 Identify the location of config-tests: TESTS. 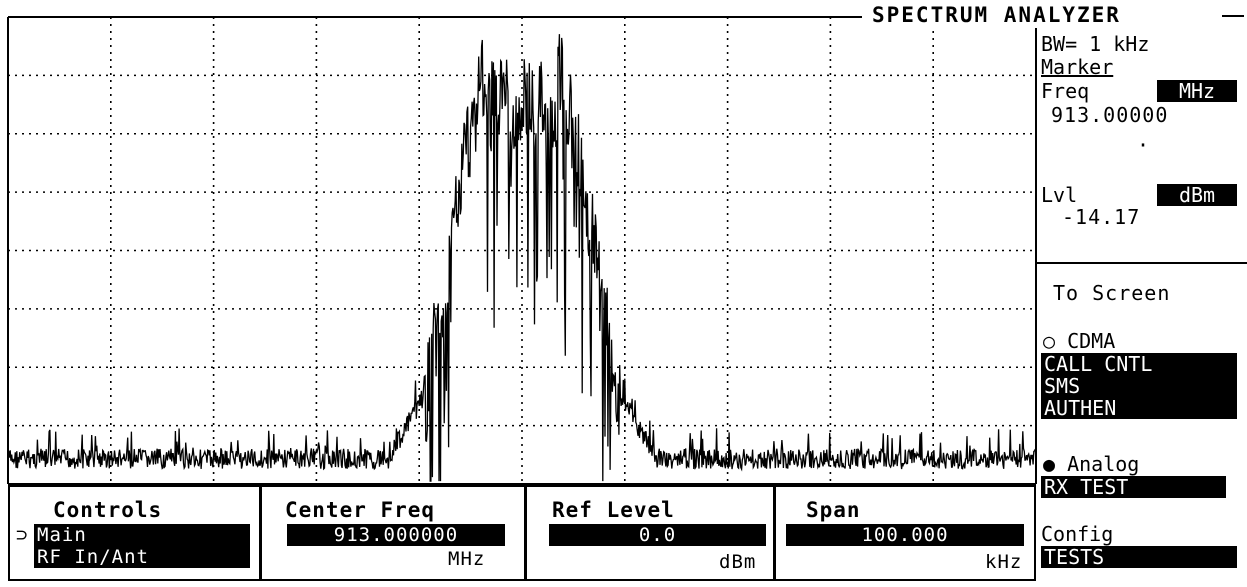
(1139, 557).